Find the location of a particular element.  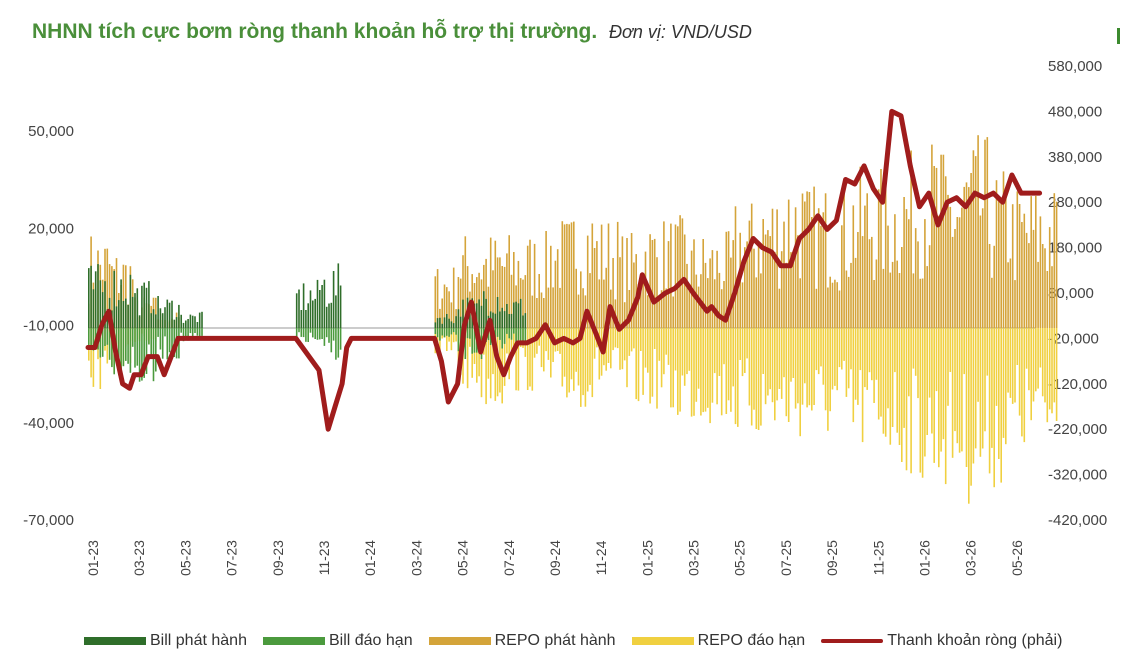

legend-item-repo-mature: REPO đáo hạn is located at coordinates (718, 641).